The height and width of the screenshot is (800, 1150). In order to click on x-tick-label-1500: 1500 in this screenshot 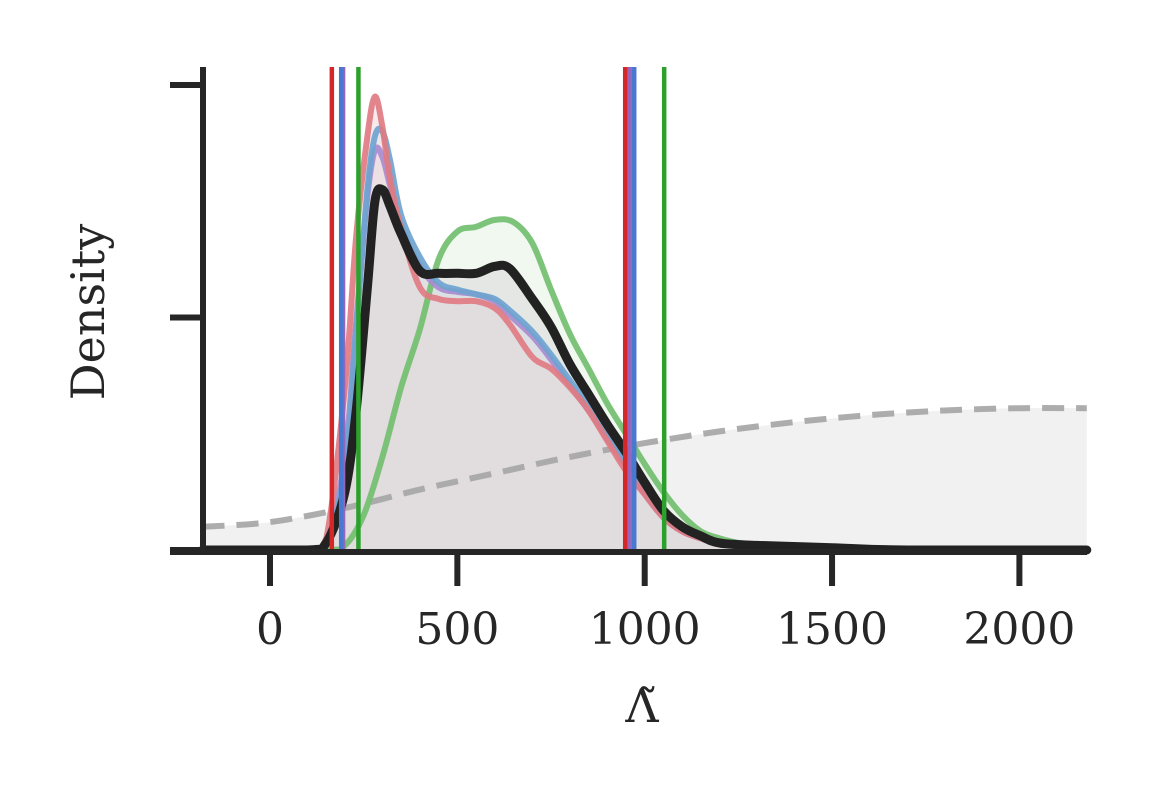, I will do `click(832, 629)`.